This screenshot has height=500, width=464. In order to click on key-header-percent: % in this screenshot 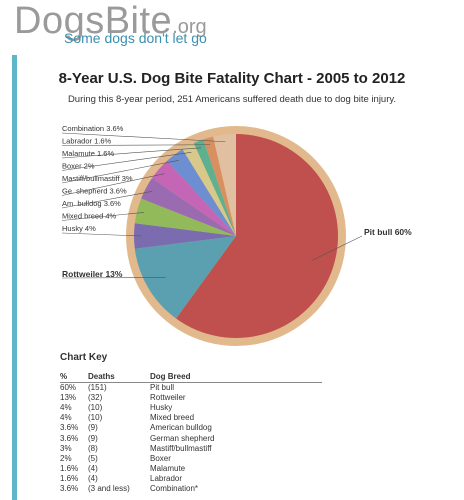, I will do `click(74, 377)`.